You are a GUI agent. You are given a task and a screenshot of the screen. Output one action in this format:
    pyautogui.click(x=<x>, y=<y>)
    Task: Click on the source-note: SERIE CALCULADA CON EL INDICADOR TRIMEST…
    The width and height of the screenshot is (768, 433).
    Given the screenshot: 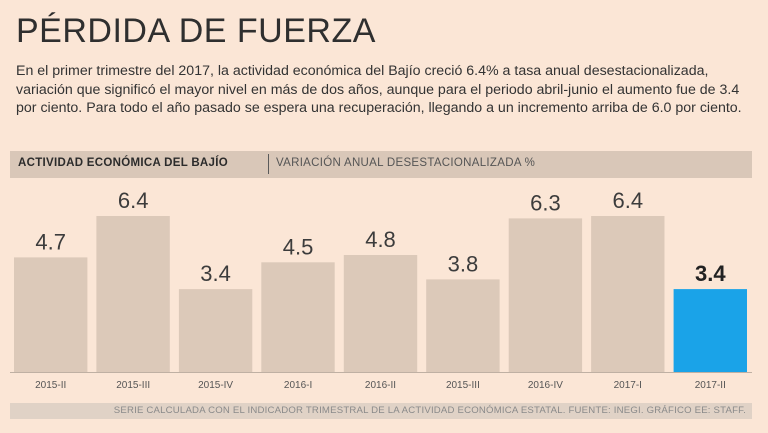 What is the action you would take?
    pyautogui.click(x=381, y=411)
    